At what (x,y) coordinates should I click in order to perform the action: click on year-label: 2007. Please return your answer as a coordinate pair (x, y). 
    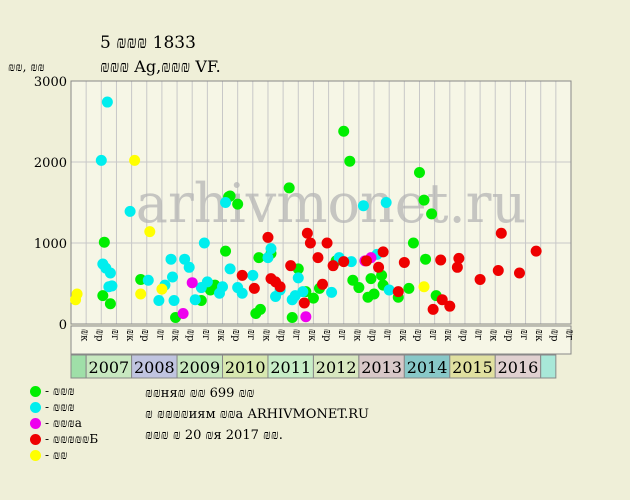
    Looking at the image, I should click on (109, 367).